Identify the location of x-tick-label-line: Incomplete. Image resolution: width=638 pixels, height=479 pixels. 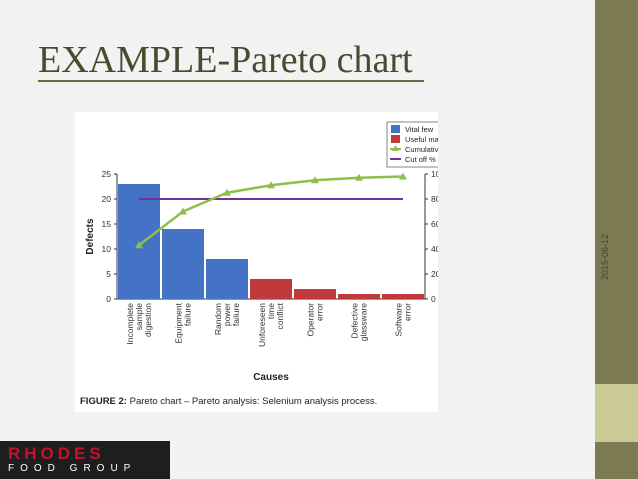
(130, 324).